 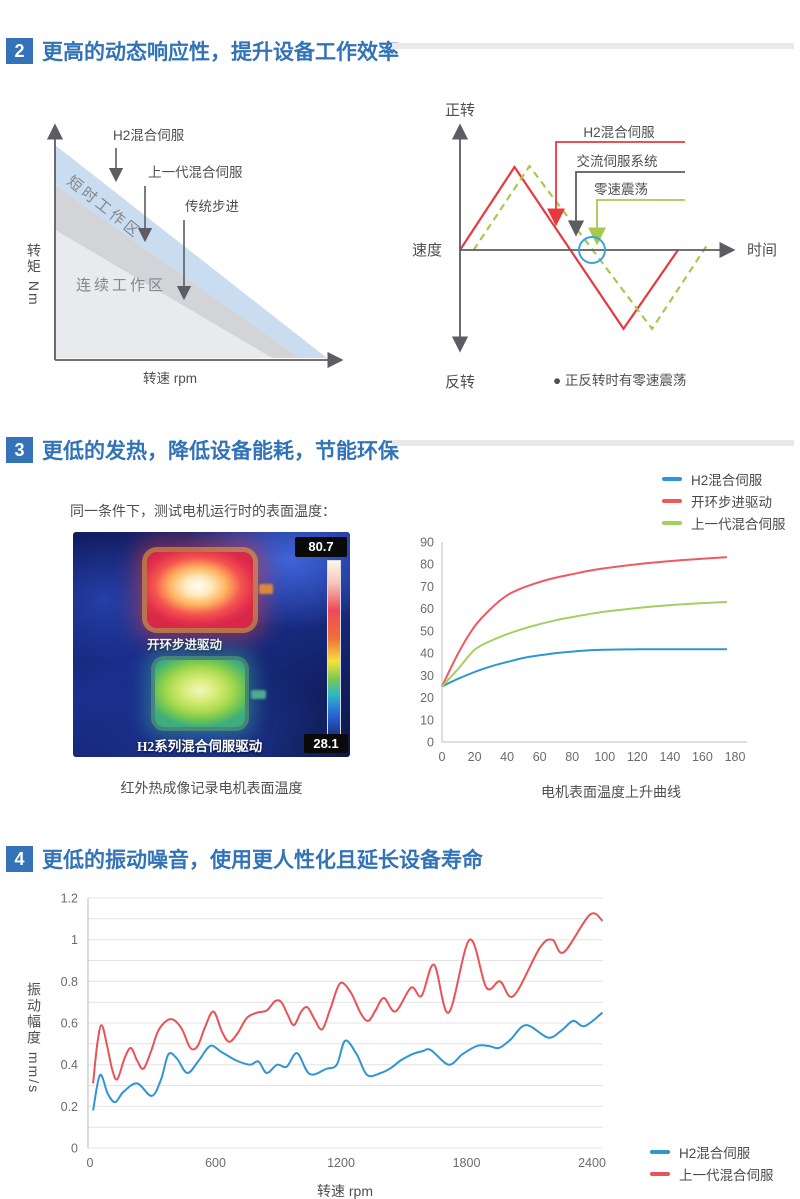 I want to click on callout-ac-label: 交流伺服系统, so click(x=617, y=161).